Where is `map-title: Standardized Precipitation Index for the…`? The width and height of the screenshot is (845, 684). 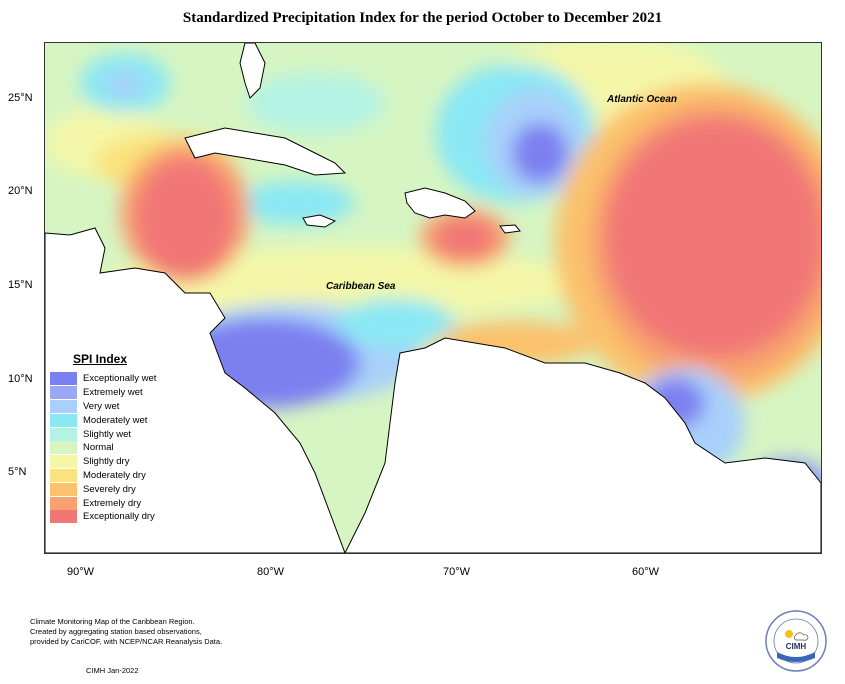
map-title: Standardized Precipitation Index for the… is located at coordinates (422, 18).